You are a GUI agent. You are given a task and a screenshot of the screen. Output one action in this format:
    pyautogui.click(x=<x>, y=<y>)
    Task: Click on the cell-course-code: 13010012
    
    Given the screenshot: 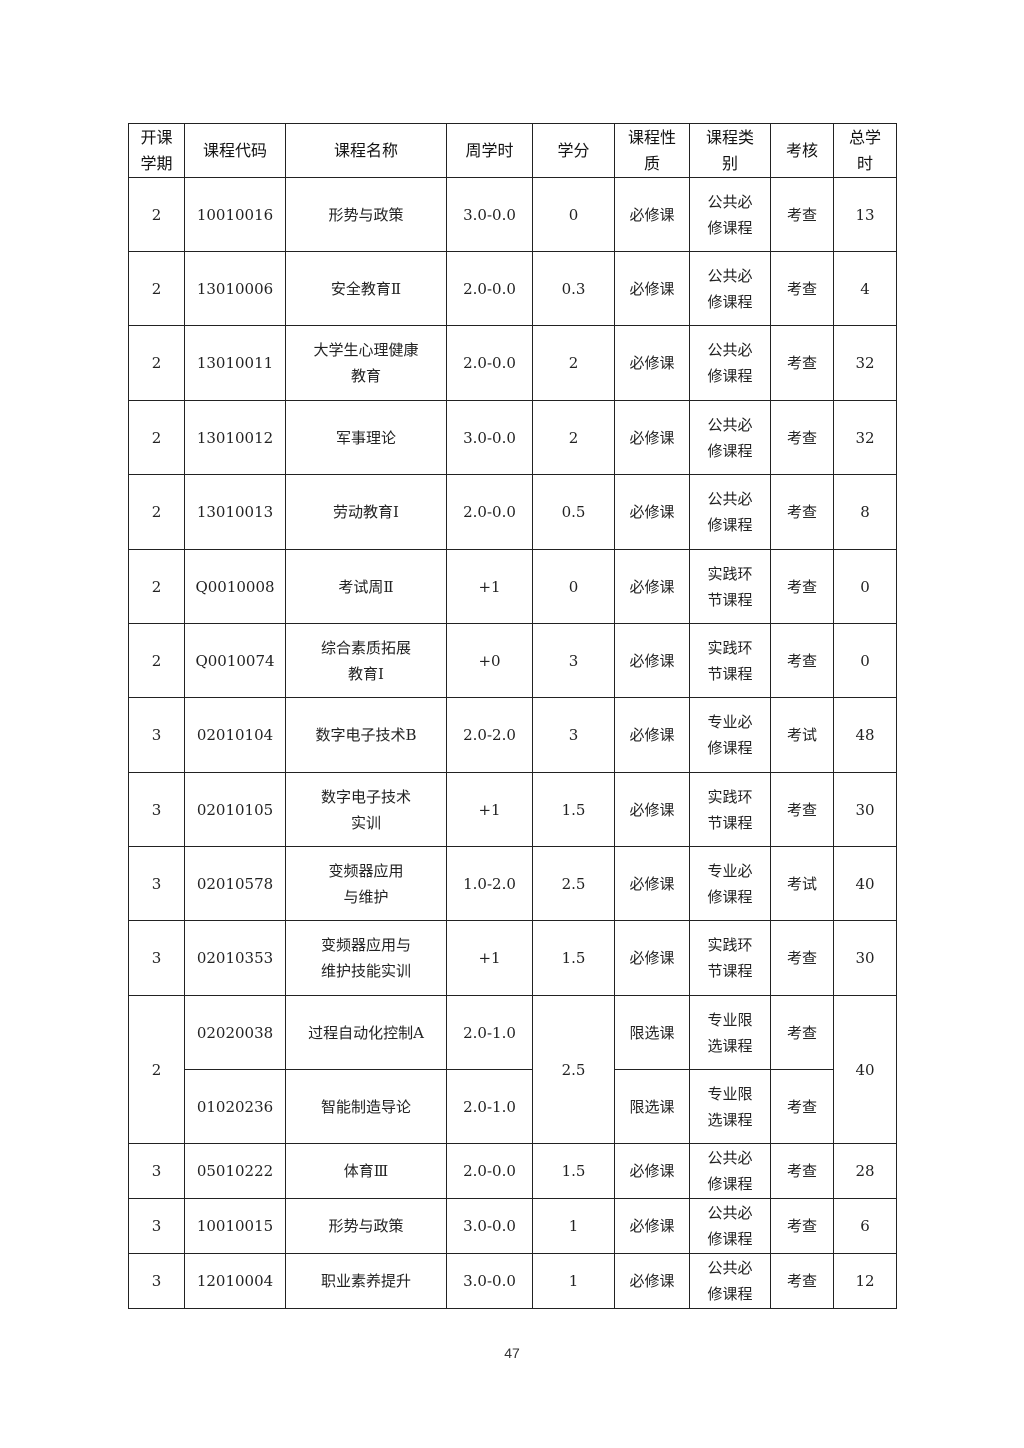 What is the action you would take?
    pyautogui.click(x=235, y=437)
    